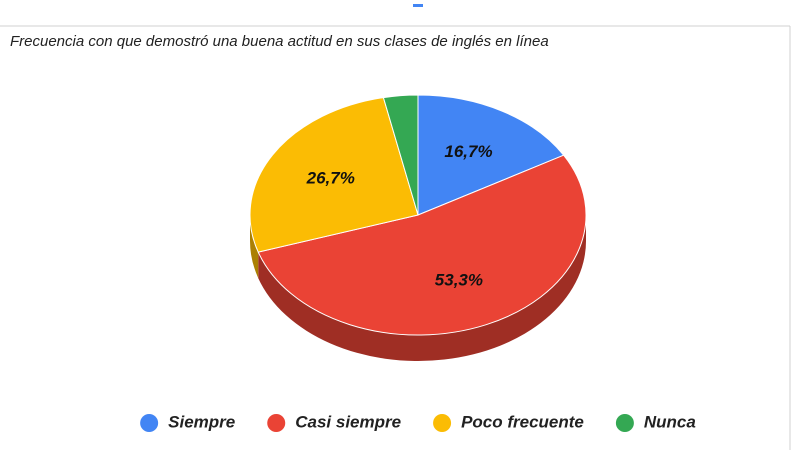  What do you see at coordinates (418, 422) in the screenshot?
I see `legend: Siempre Casi siempre Poco frecuente Nunca` at bounding box center [418, 422].